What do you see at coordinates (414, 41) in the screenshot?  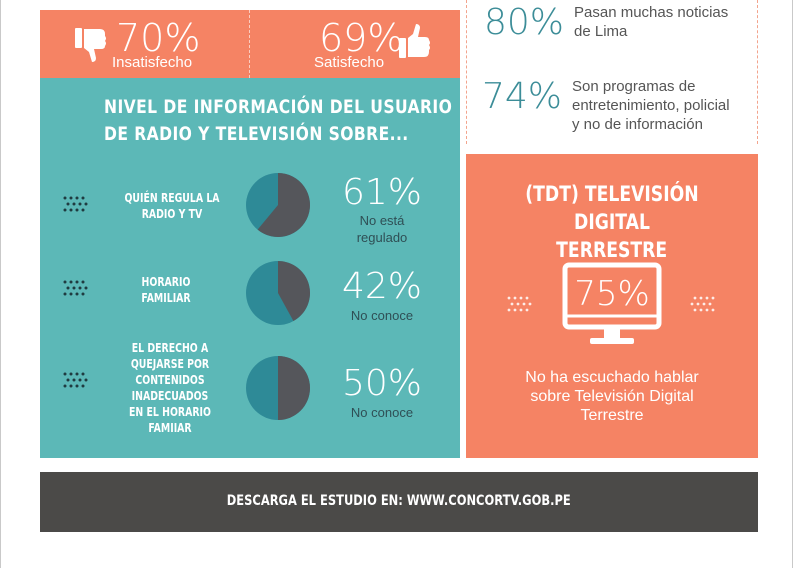 I see `thumbs-up-icon` at bounding box center [414, 41].